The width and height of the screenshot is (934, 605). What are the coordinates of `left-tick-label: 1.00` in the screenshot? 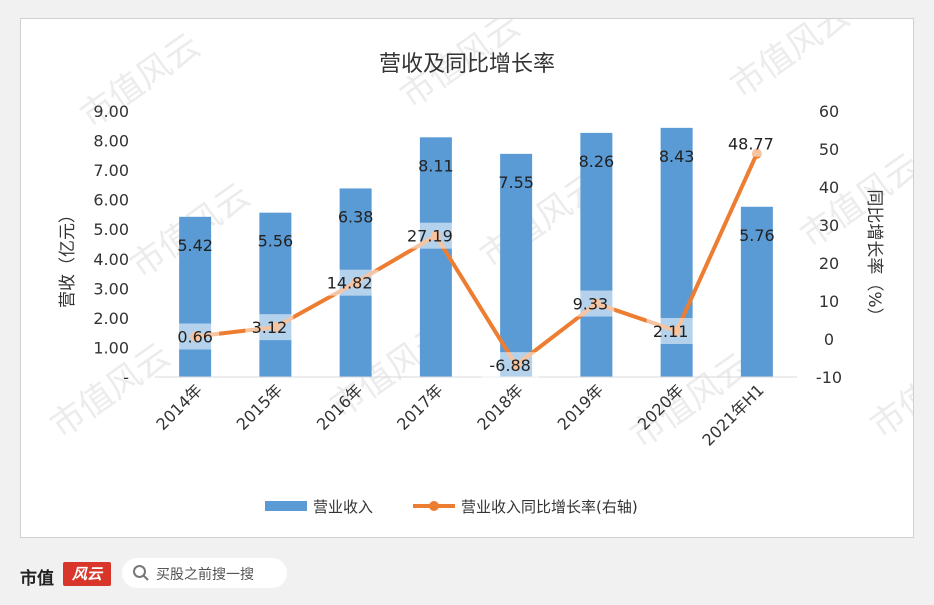 It's located at (111, 347).